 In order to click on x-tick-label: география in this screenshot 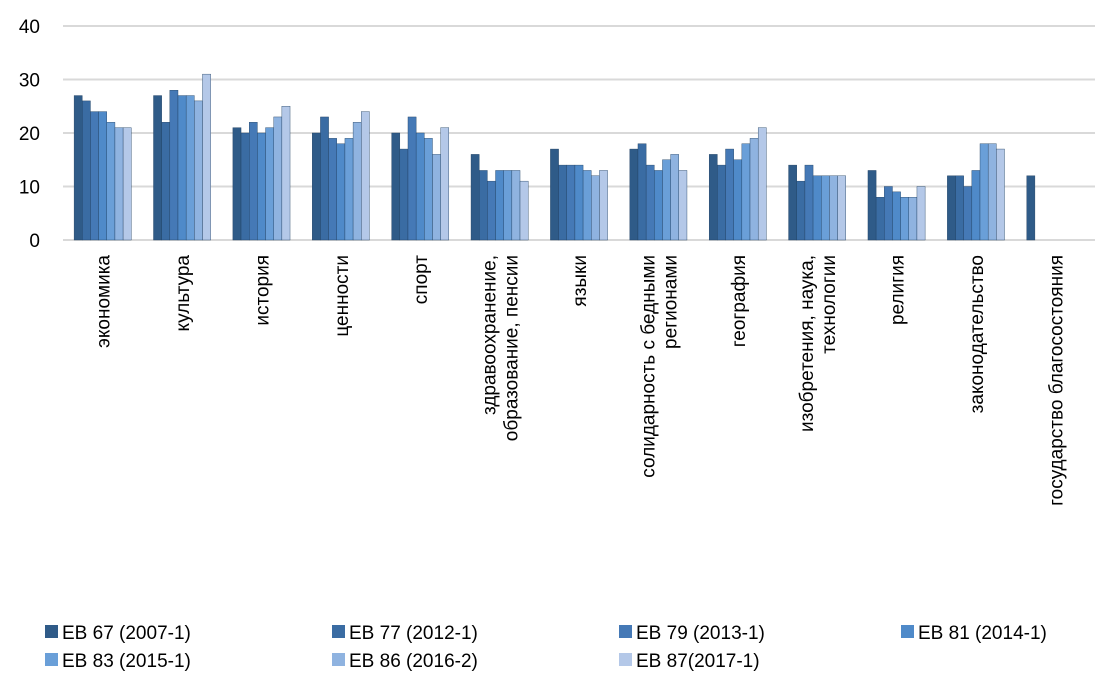, I will do `click(739, 301)`.